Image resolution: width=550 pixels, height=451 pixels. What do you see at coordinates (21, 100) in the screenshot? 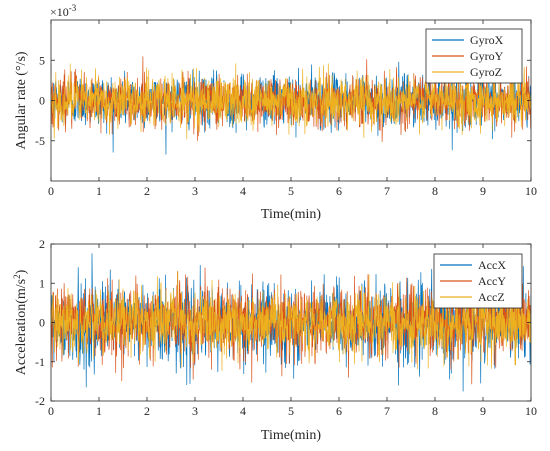
I see `gyro-ylabel: Angular rate (°/s)` at bounding box center [21, 100].